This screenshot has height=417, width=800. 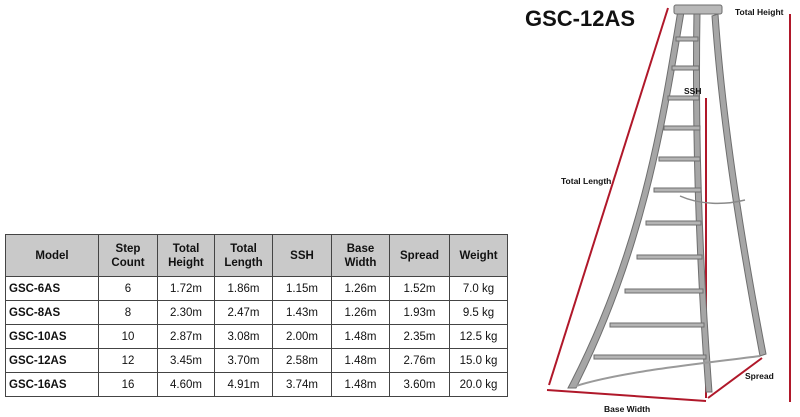 I want to click on ladder-left-rail, so click(x=626, y=199).